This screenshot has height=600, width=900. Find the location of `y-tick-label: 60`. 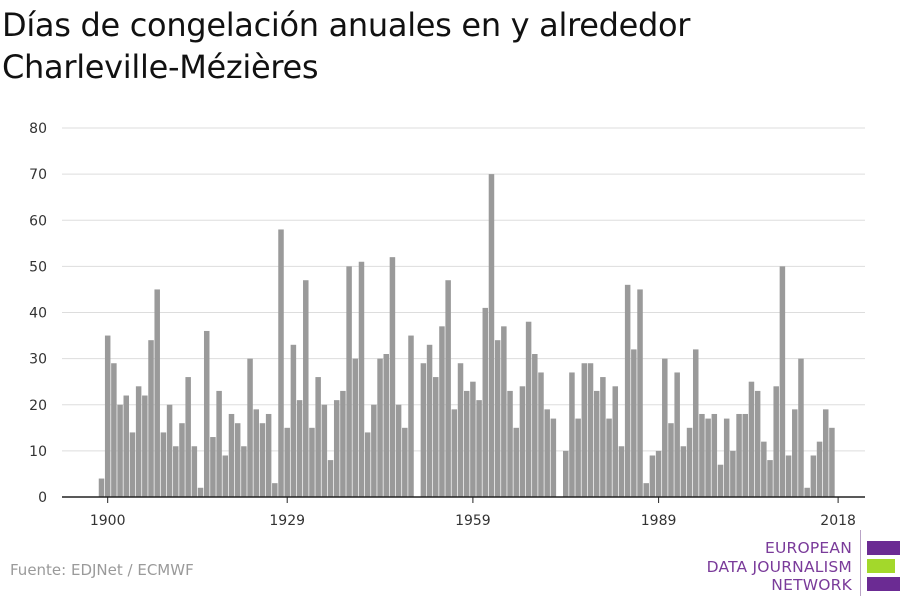

y-tick-label: 60 is located at coordinates (38, 221).